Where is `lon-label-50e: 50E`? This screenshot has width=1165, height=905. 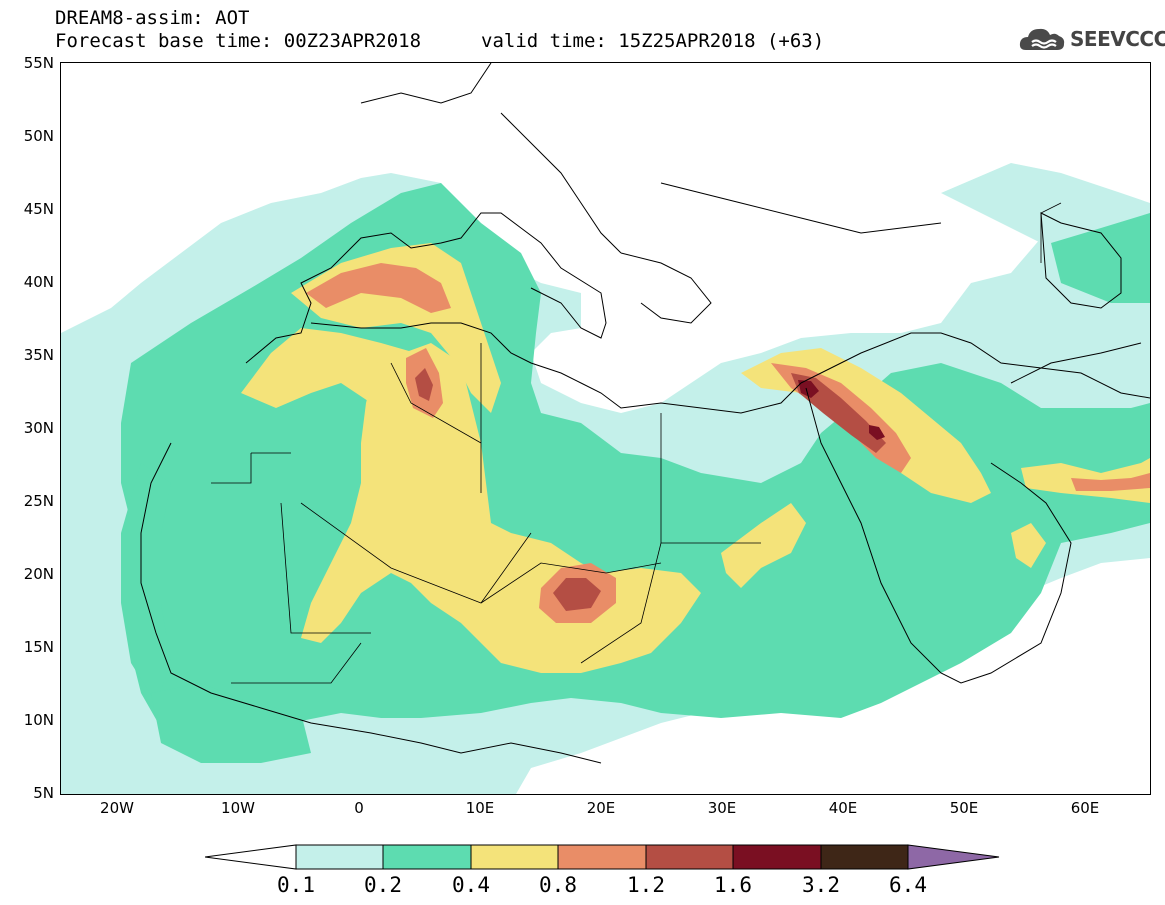
lon-label-50e: 50E is located at coordinates (964, 808).